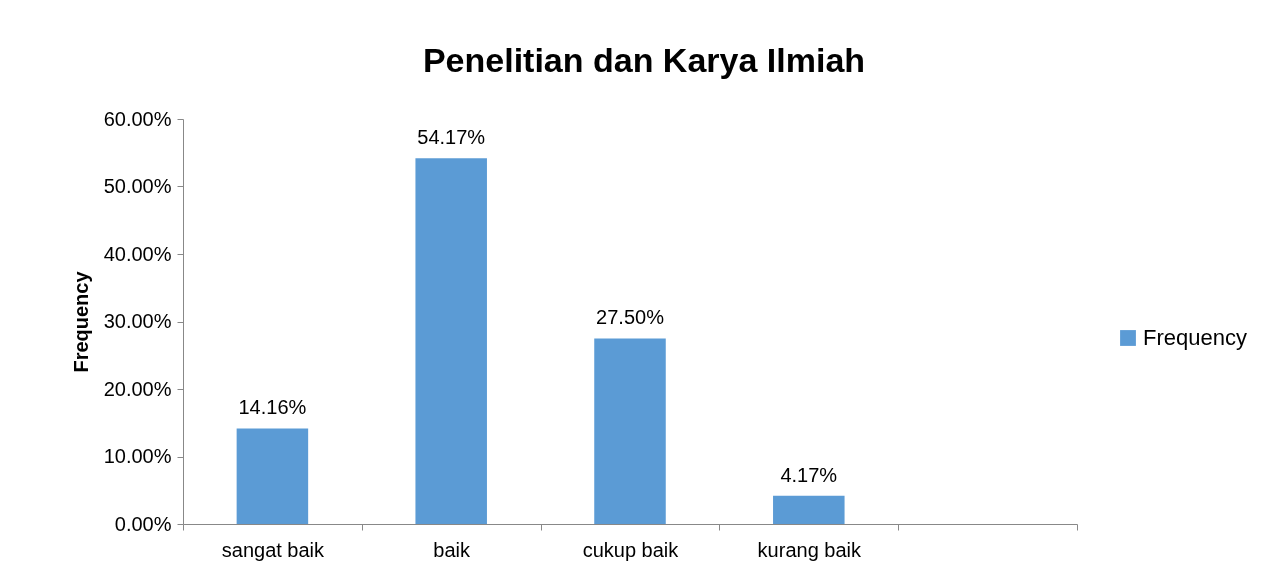  I want to click on data-label: 14.16%, so click(272, 407).